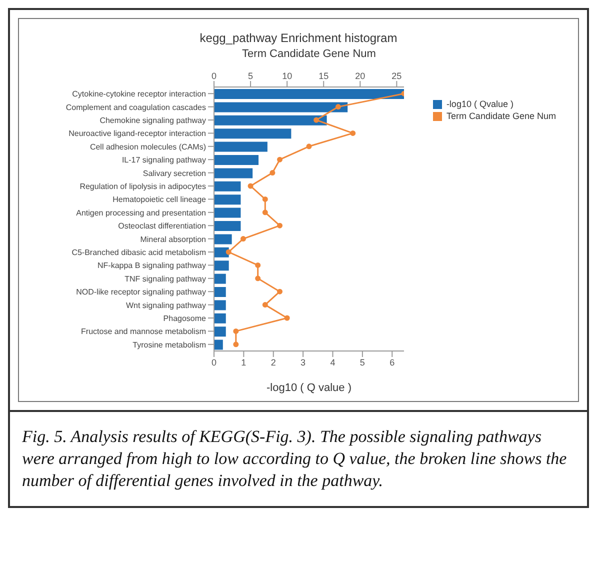 The width and height of the screenshot is (597, 573). What do you see at coordinates (139, 94) in the screenshot?
I see `y-tick-label: Cytokine-cytokine receptor interaction` at bounding box center [139, 94].